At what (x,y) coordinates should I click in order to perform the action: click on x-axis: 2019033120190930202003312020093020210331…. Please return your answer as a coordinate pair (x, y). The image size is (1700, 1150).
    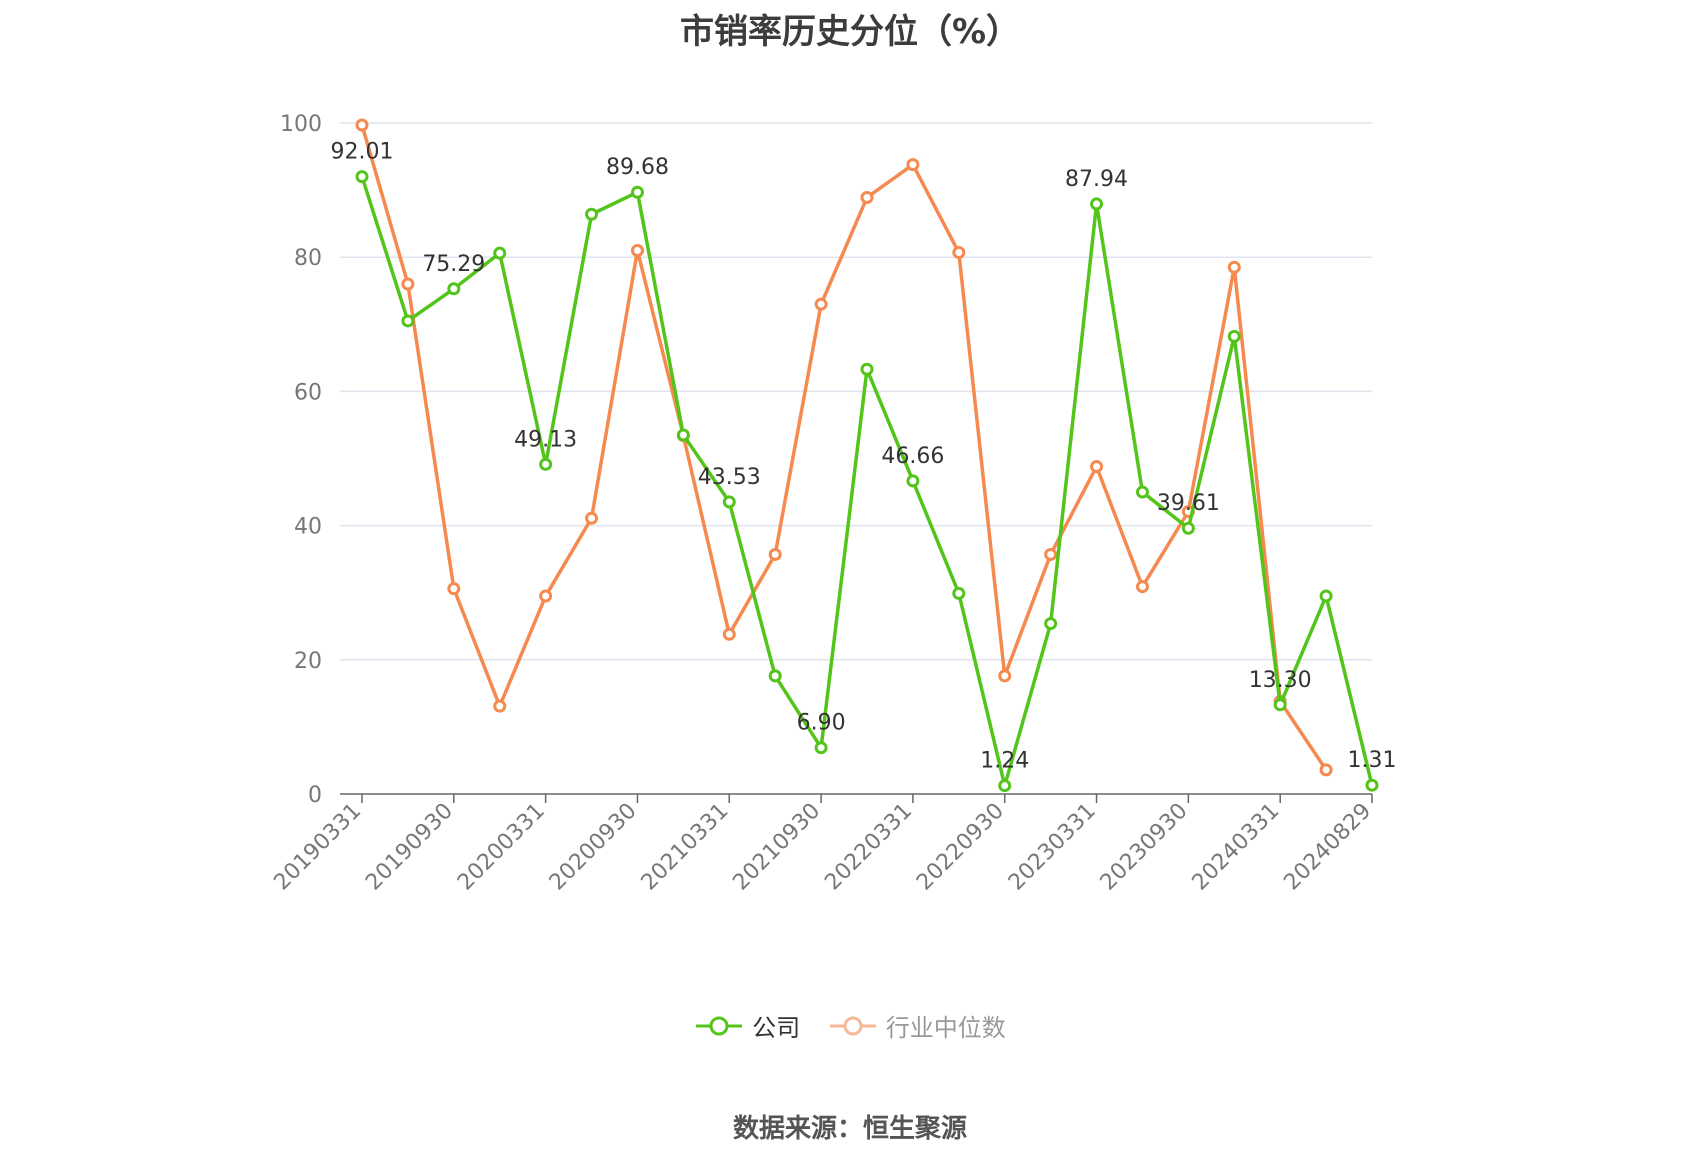
    Looking at the image, I should click on (822, 844).